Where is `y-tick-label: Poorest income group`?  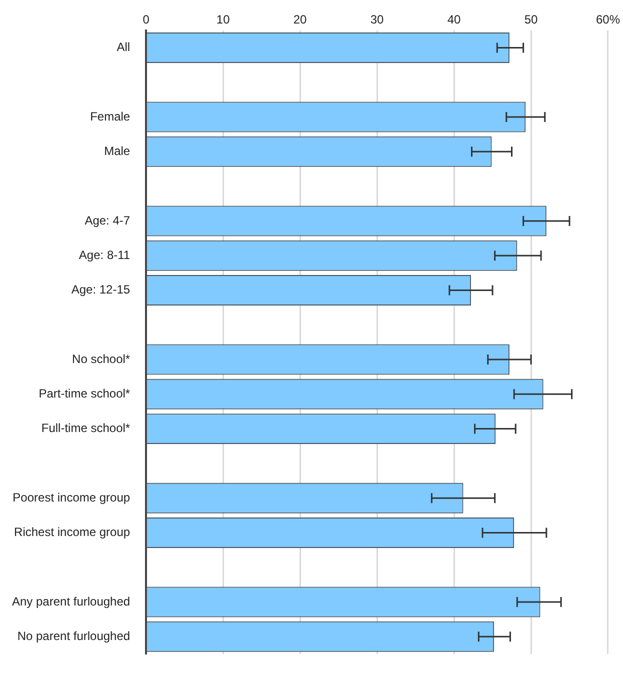 y-tick-label: Poorest income group is located at coordinates (71, 497).